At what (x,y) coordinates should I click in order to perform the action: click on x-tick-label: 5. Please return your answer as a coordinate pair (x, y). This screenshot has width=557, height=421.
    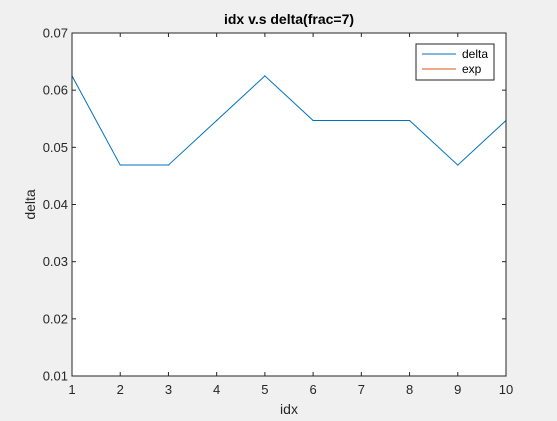
    Looking at the image, I should click on (264, 389).